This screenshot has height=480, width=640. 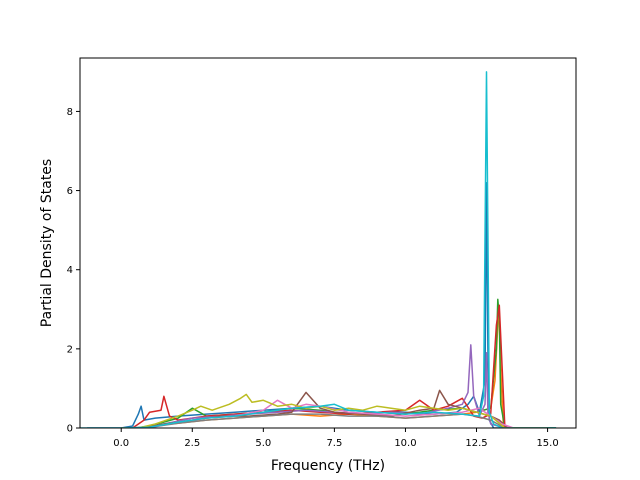 I want to click on y-tick-label: 6, so click(x=70, y=191).